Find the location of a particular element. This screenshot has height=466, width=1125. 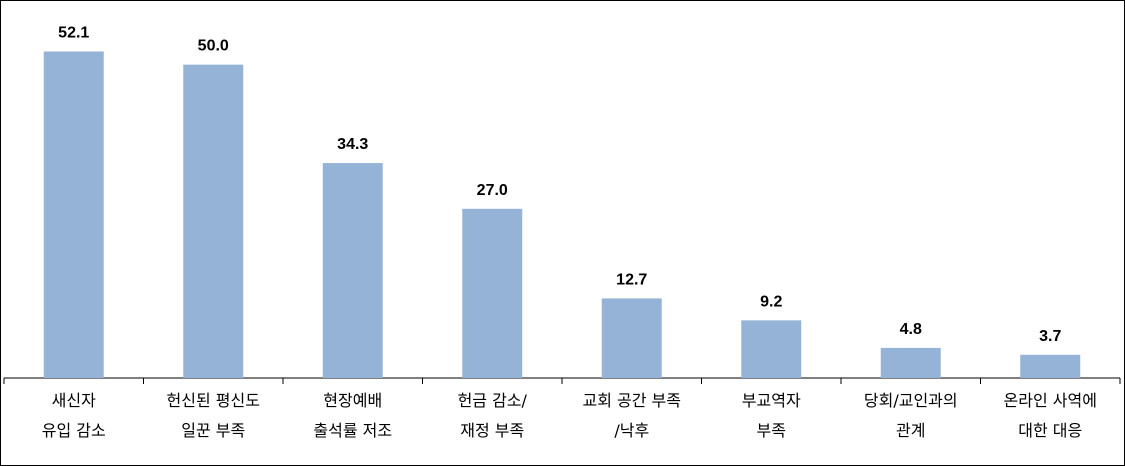

value-label: 34.3 is located at coordinates (352, 144).